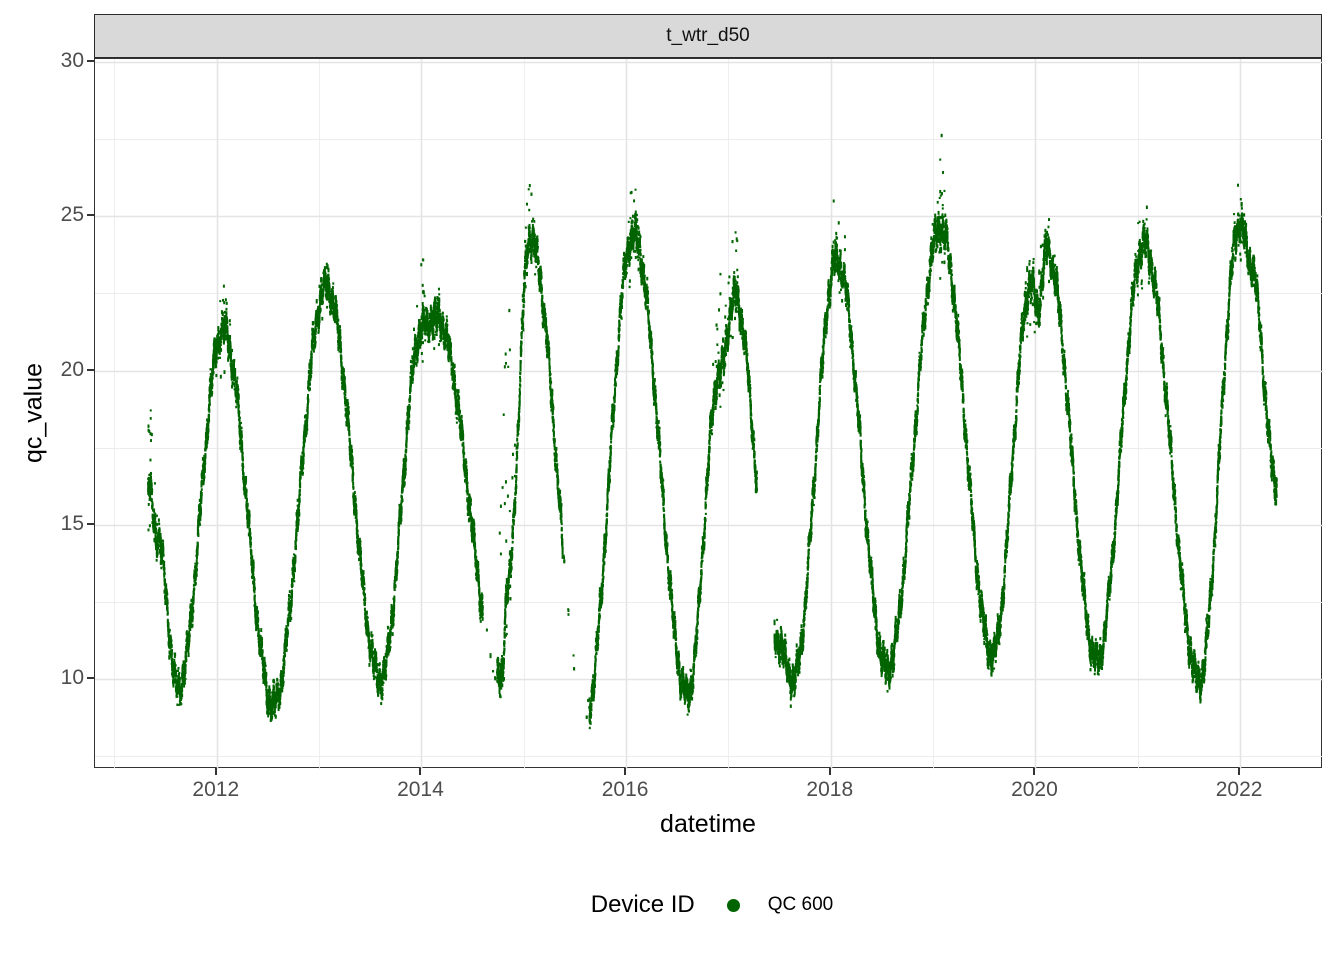  Describe the element at coordinates (708, 824) in the screenshot. I see `x-axis-title: datetime` at that location.